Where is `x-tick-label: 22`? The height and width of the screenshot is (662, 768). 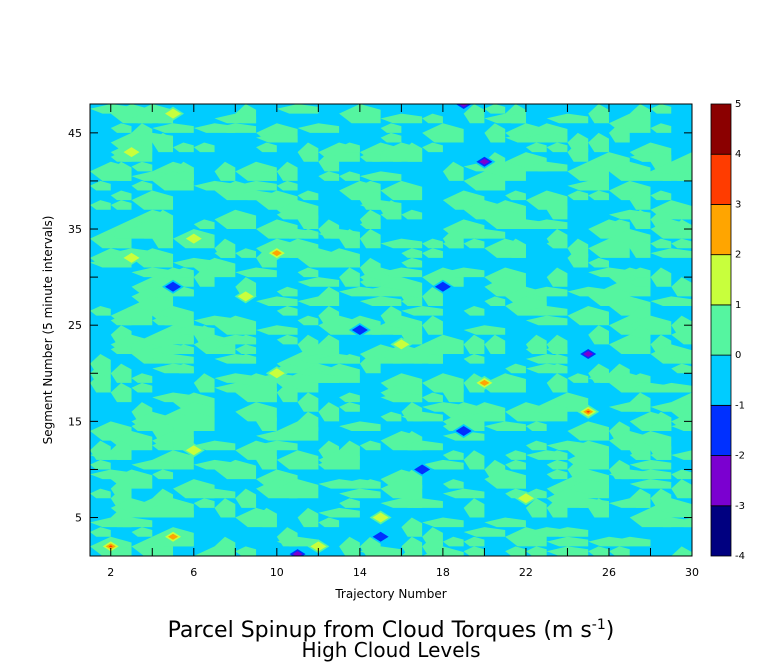 x-tick-label: 22 is located at coordinates (526, 572).